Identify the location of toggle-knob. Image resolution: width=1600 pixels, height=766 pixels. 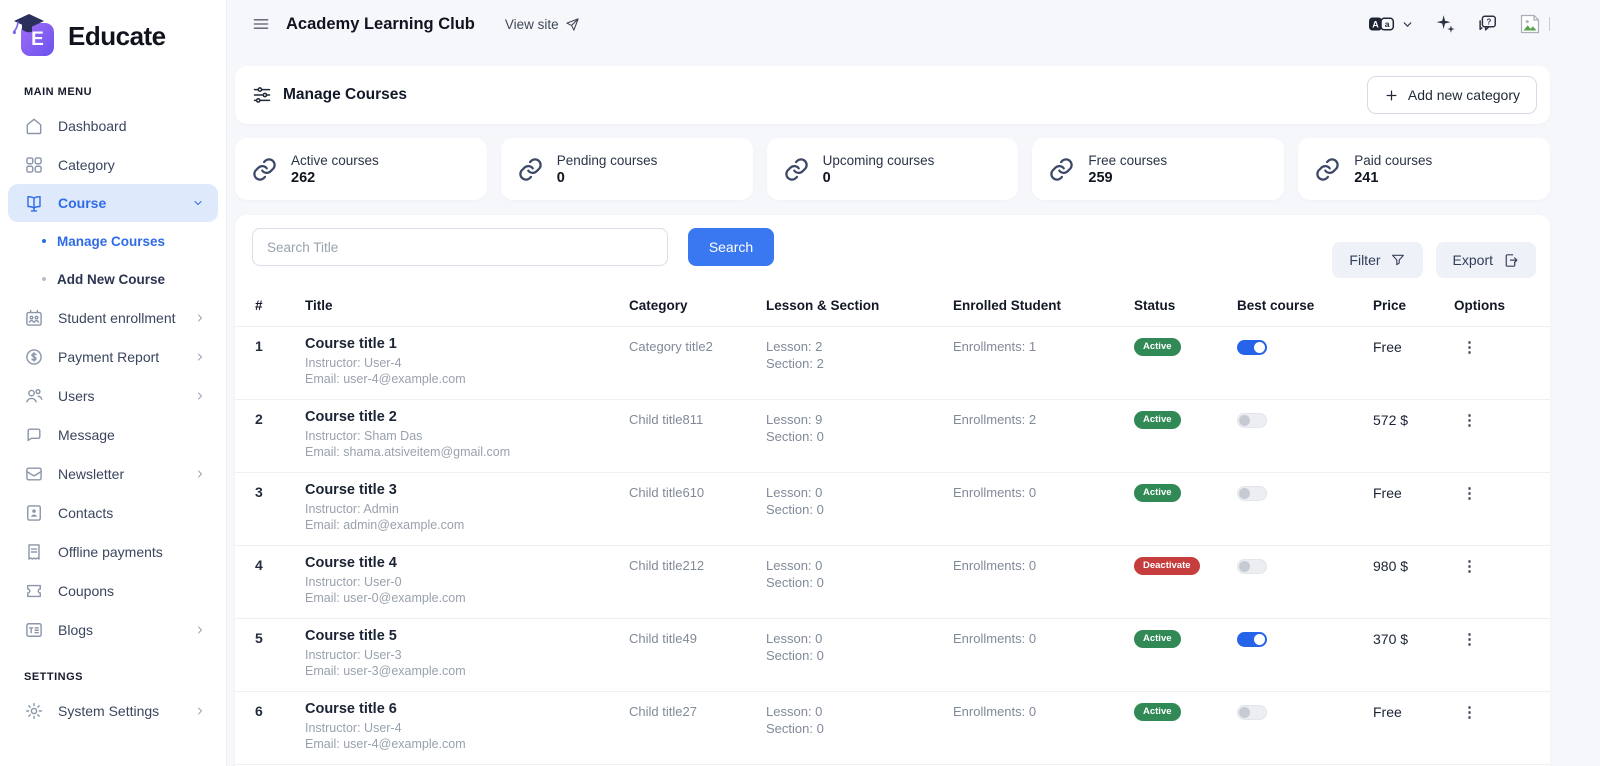
(1259, 347).